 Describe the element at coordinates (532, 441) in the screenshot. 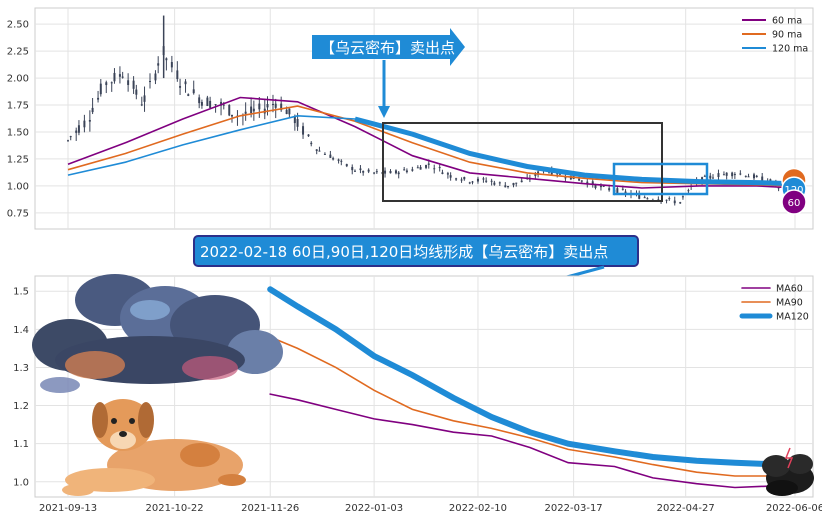

I see `series-line-MA60` at that location.